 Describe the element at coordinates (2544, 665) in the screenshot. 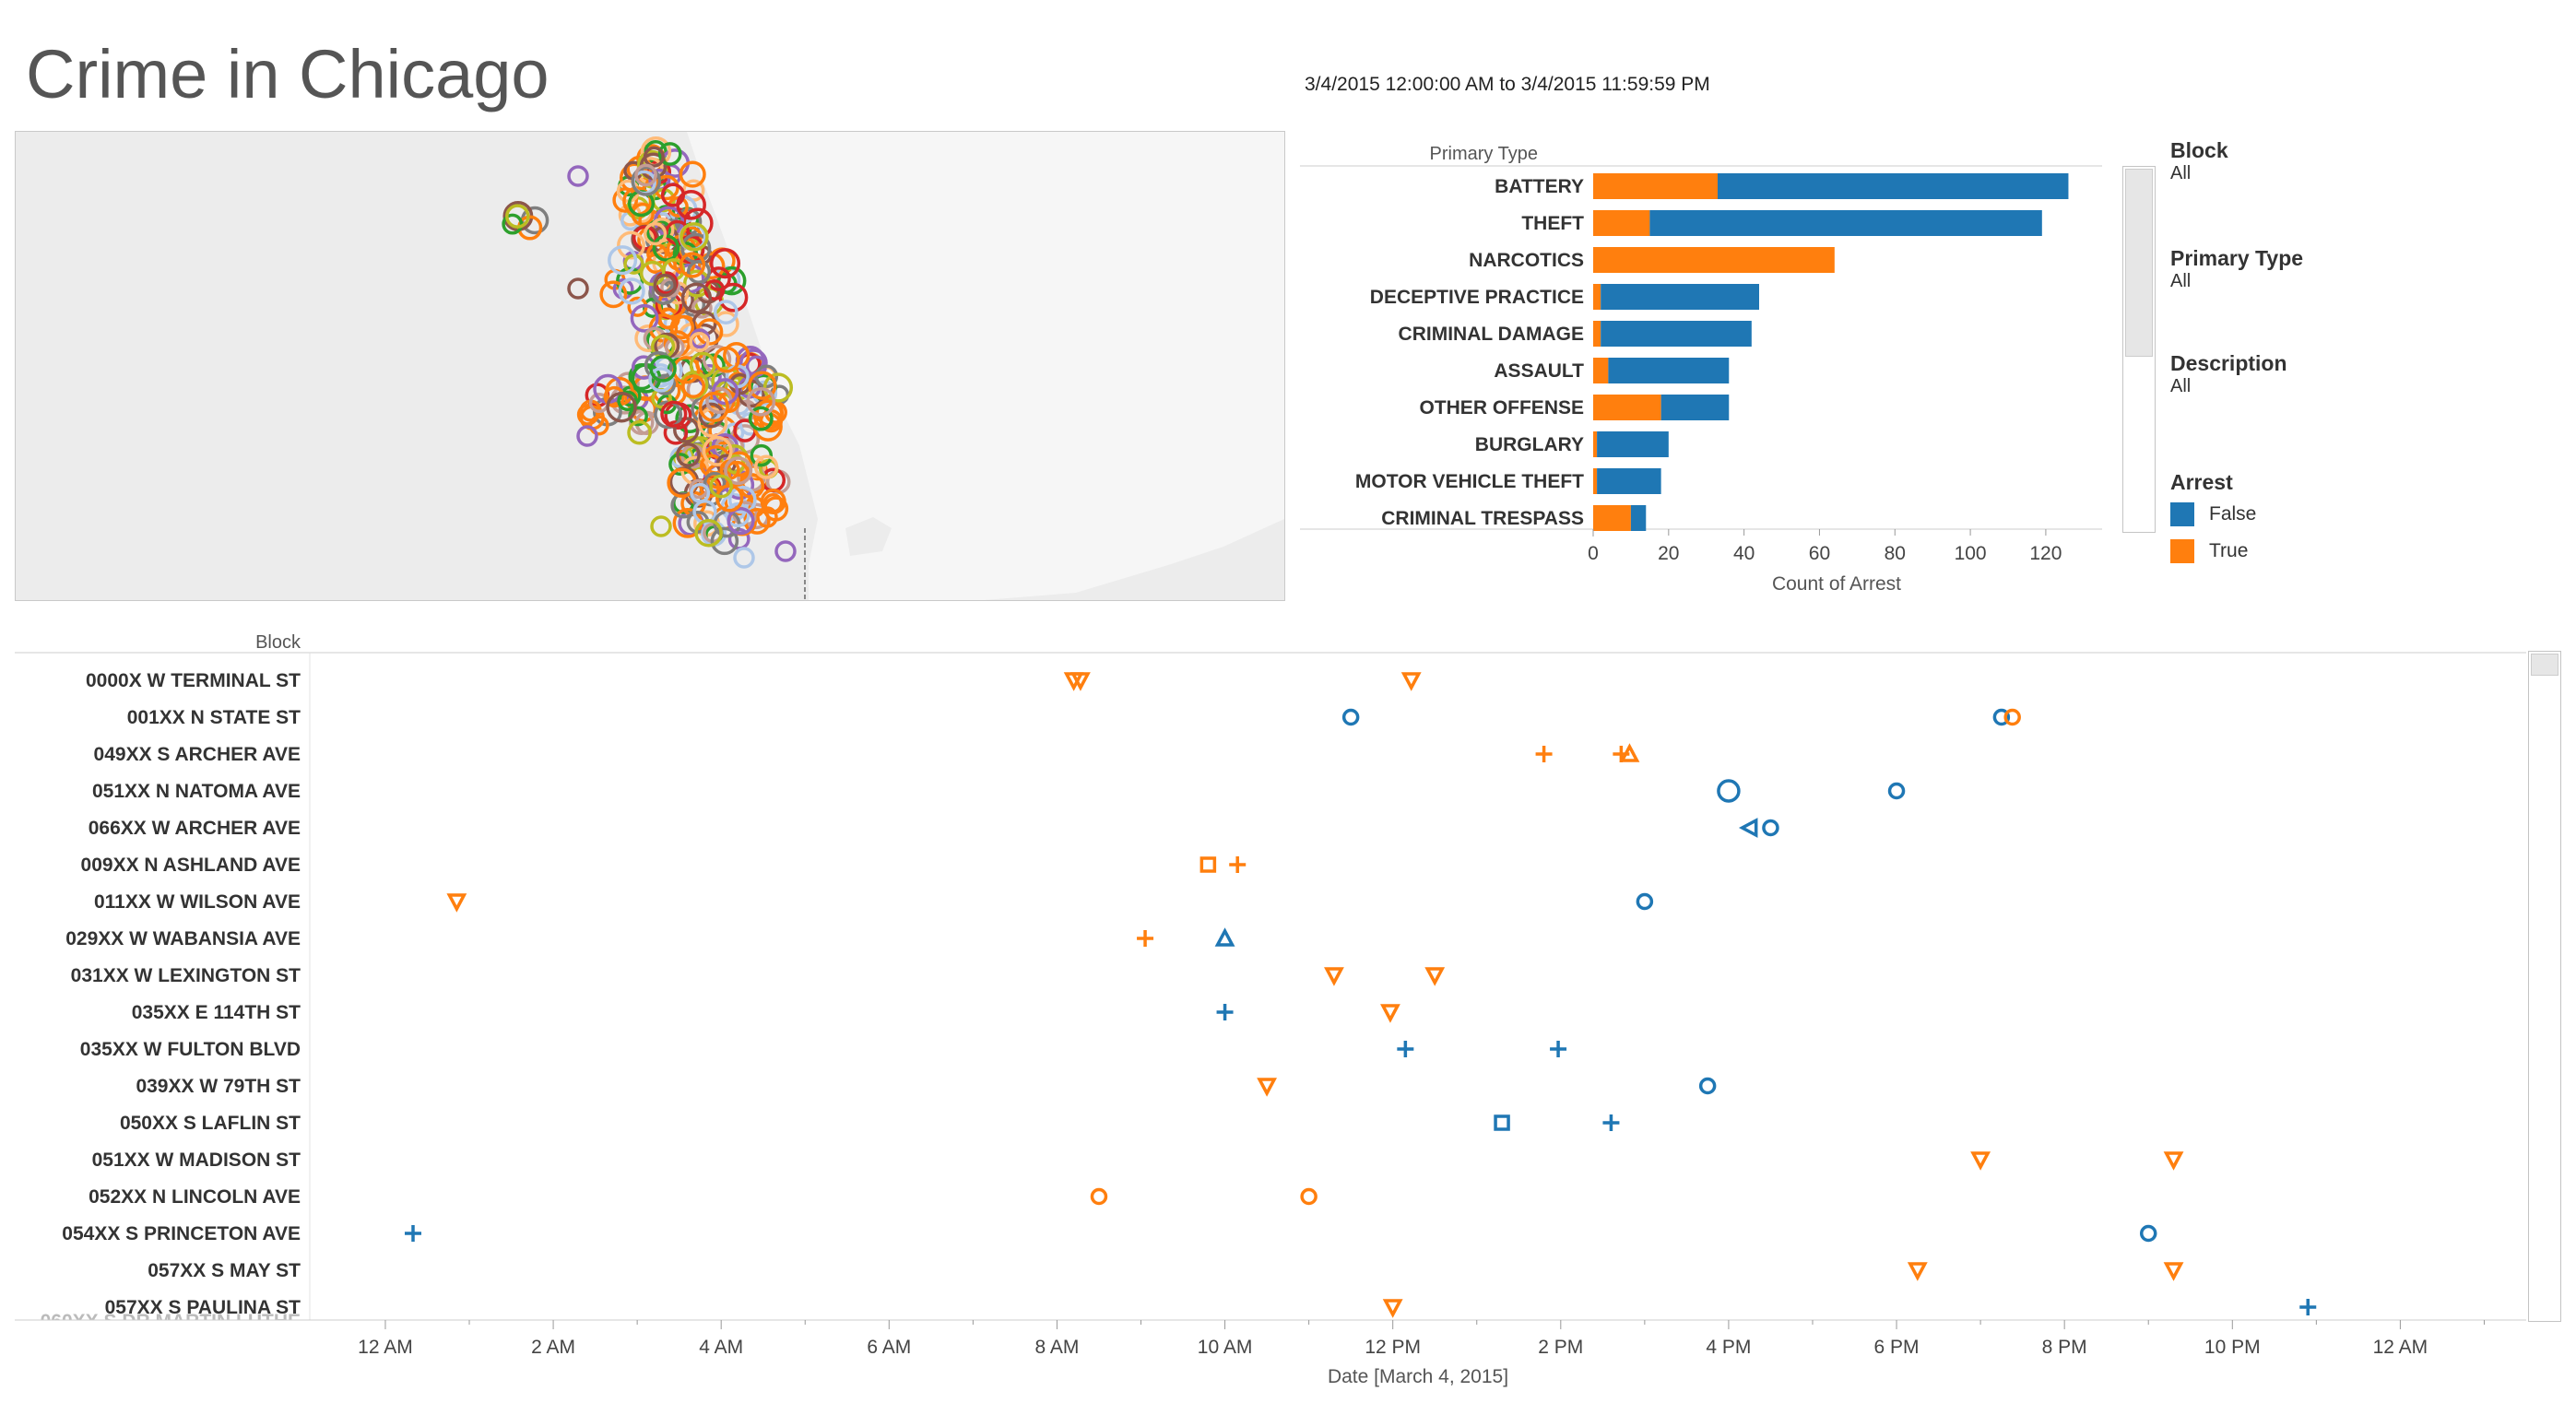

I see `timeline-scroll-thumb` at that location.